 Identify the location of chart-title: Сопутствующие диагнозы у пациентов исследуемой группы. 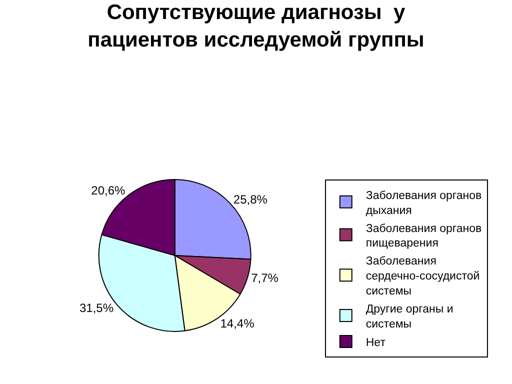
(256, 26).